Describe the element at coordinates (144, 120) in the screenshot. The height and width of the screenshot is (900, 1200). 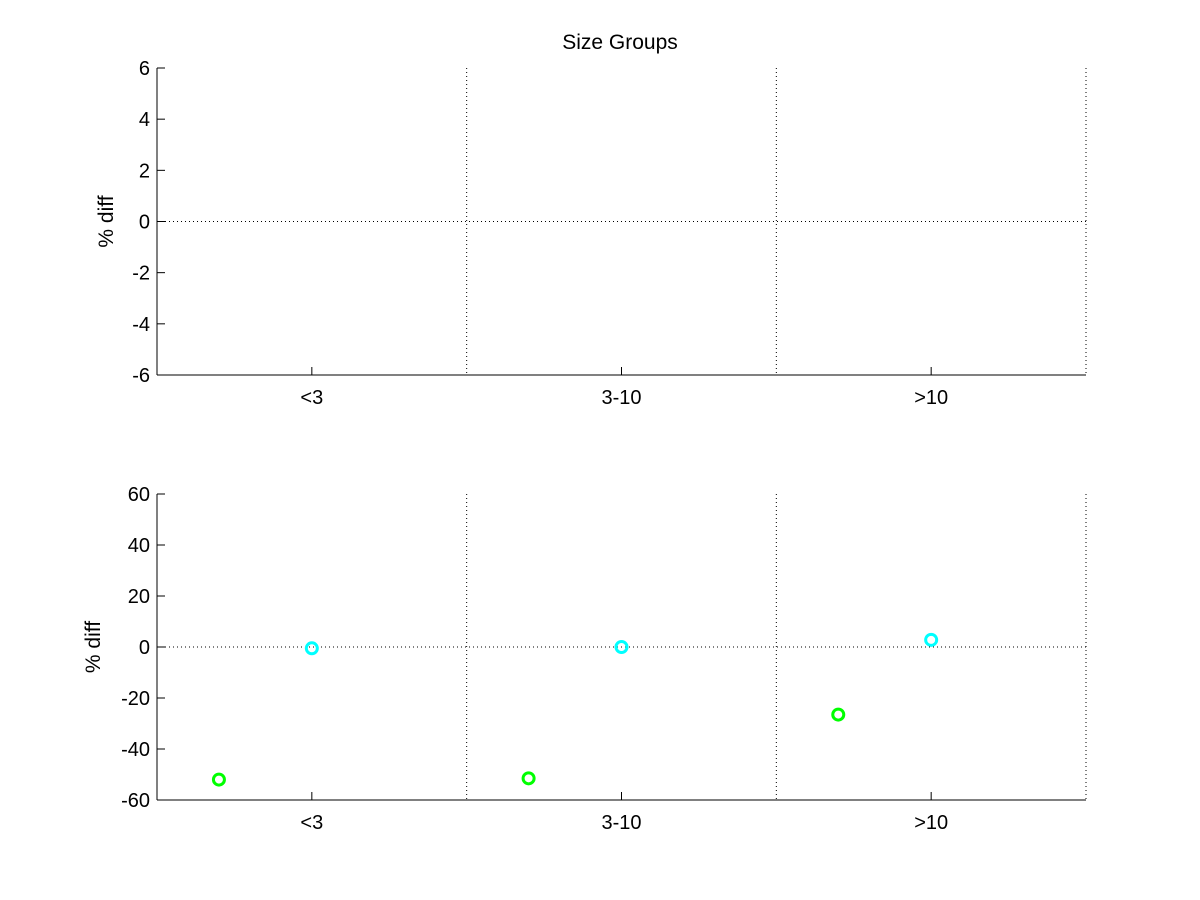
I see `y-tick-label: 4` at that location.